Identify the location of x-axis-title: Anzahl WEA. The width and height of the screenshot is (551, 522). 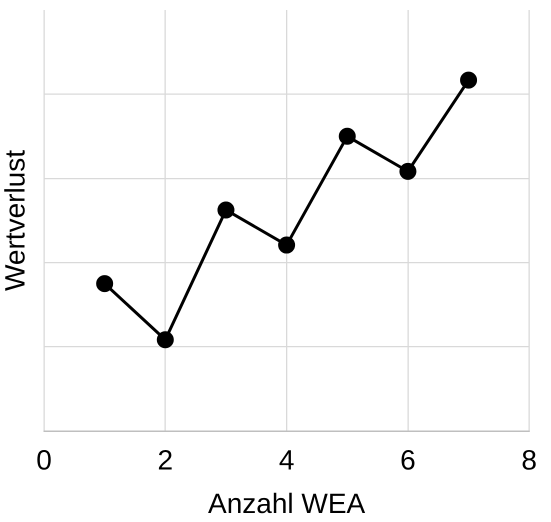
(287, 503).